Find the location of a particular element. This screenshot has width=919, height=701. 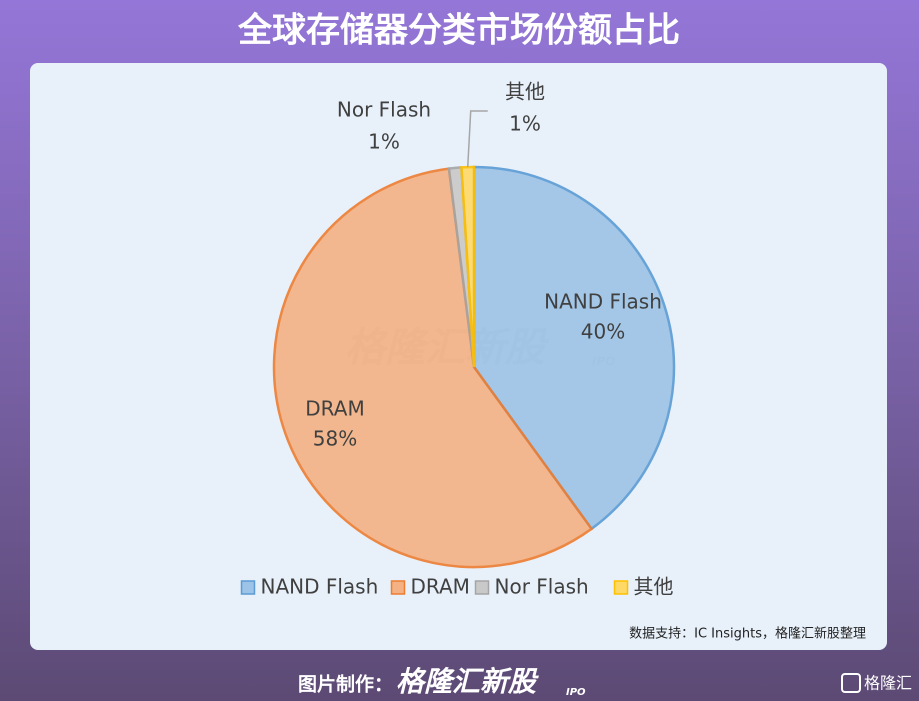

data-label-name: NAND Flash is located at coordinates (603, 302).